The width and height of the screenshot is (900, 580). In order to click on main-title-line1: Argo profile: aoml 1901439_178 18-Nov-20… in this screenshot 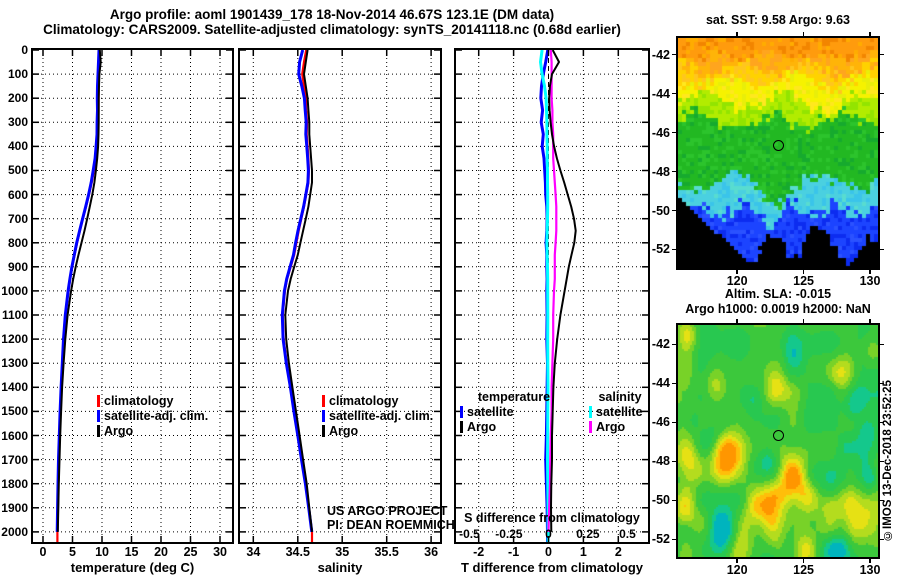, I will do `click(332, 14)`.